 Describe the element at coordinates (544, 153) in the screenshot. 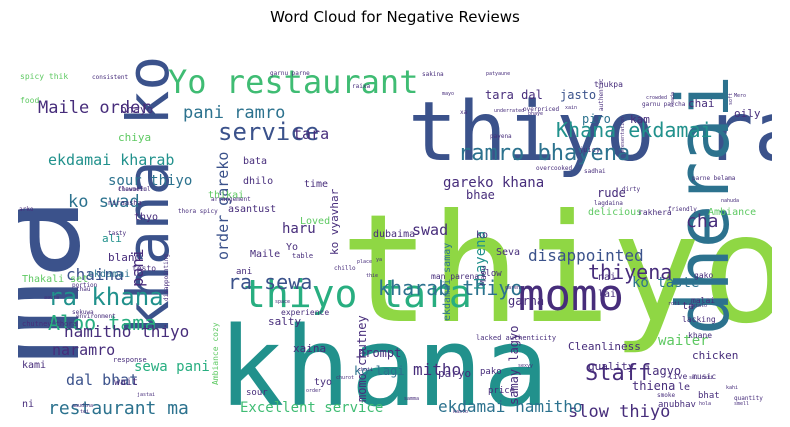

I see `word-9: ramro bhayena` at that location.